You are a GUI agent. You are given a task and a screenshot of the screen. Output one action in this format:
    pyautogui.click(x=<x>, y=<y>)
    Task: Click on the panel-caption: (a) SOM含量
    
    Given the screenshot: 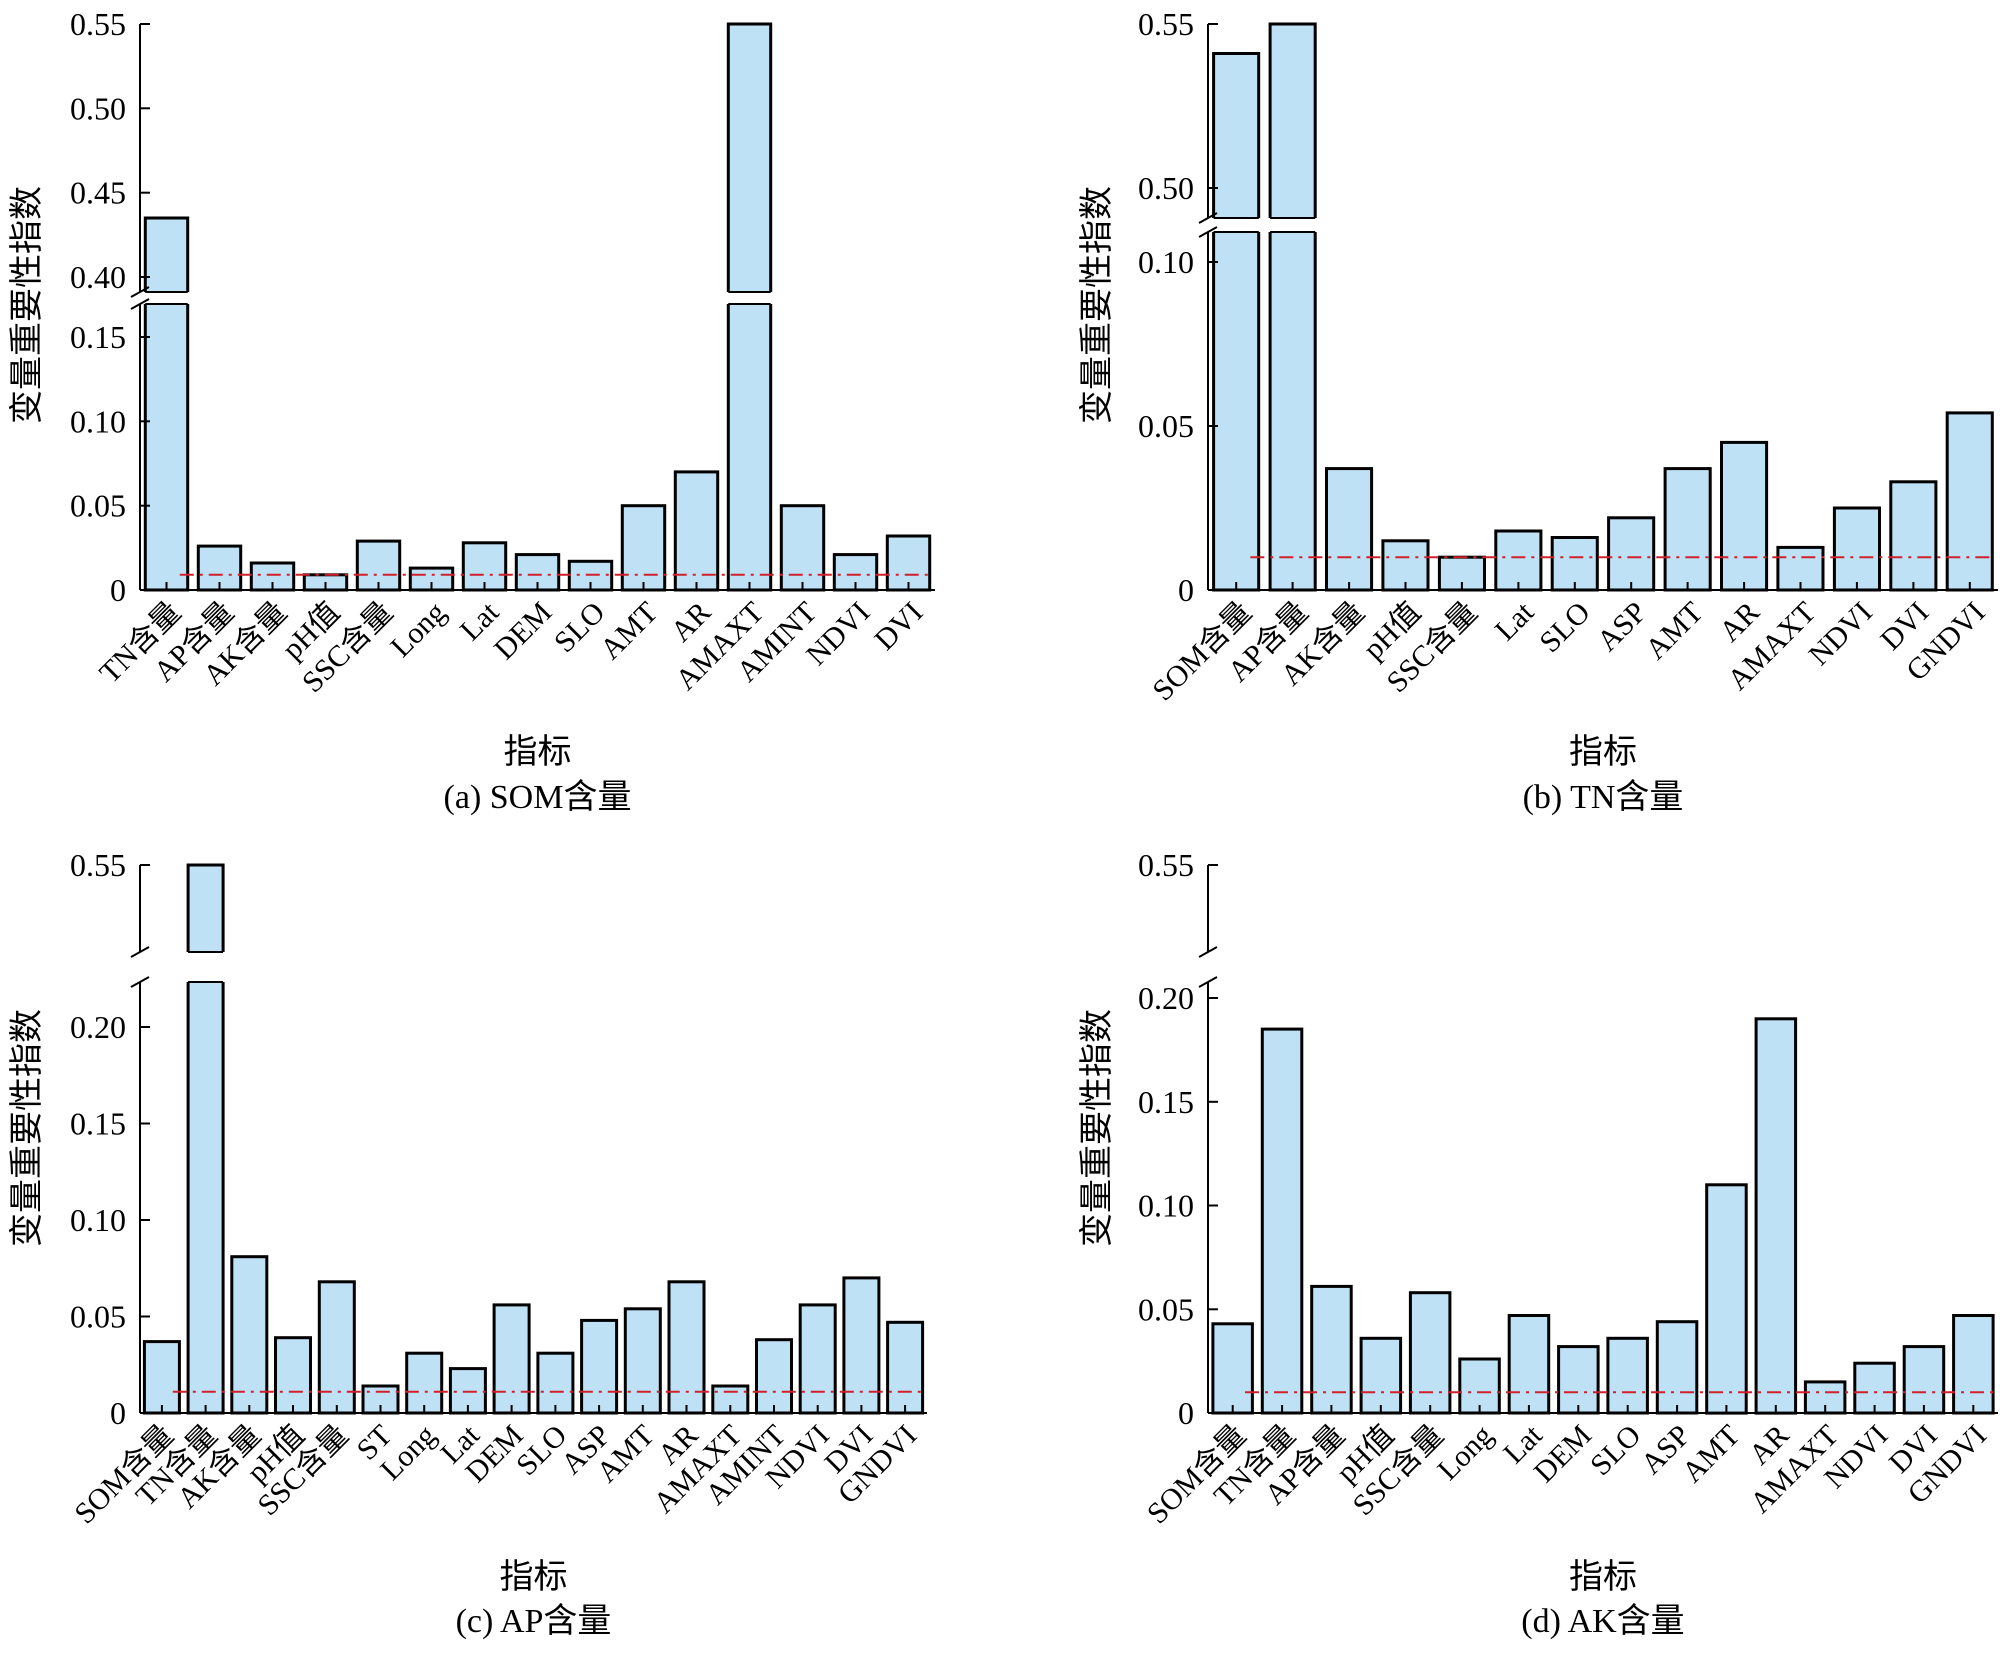 What is the action you would take?
    pyautogui.click(x=538, y=797)
    